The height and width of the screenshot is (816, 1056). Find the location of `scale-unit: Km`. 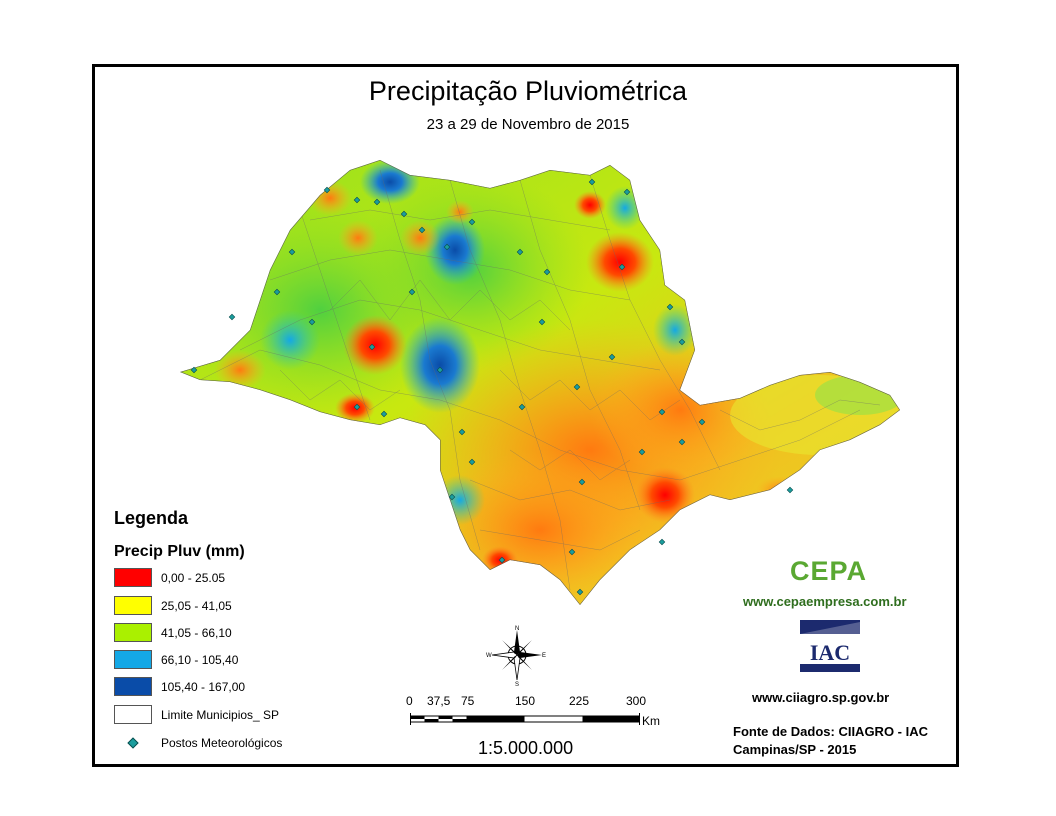

scale-unit: Km is located at coordinates (651, 721).